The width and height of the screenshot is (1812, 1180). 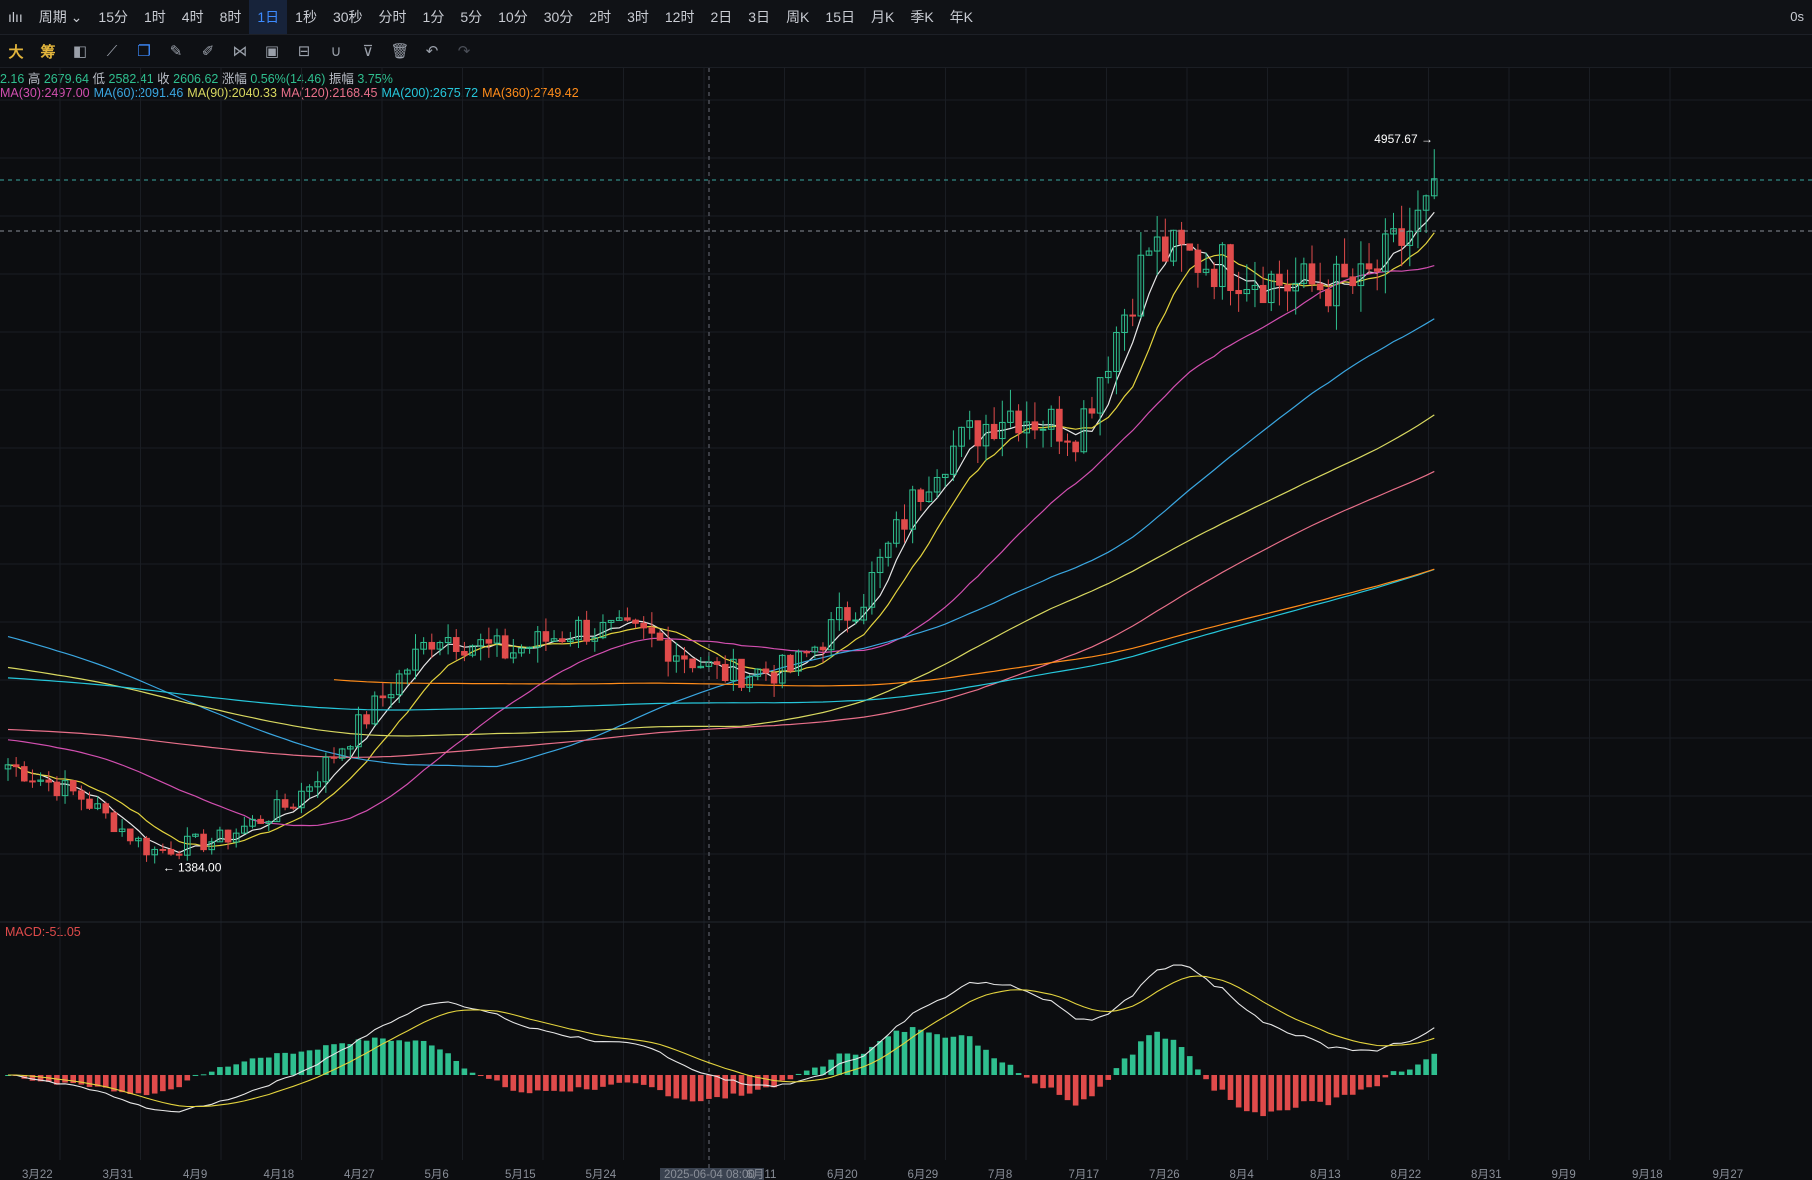 What do you see at coordinates (600, 17) in the screenshot?
I see `interval-tab-12: 2时` at bounding box center [600, 17].